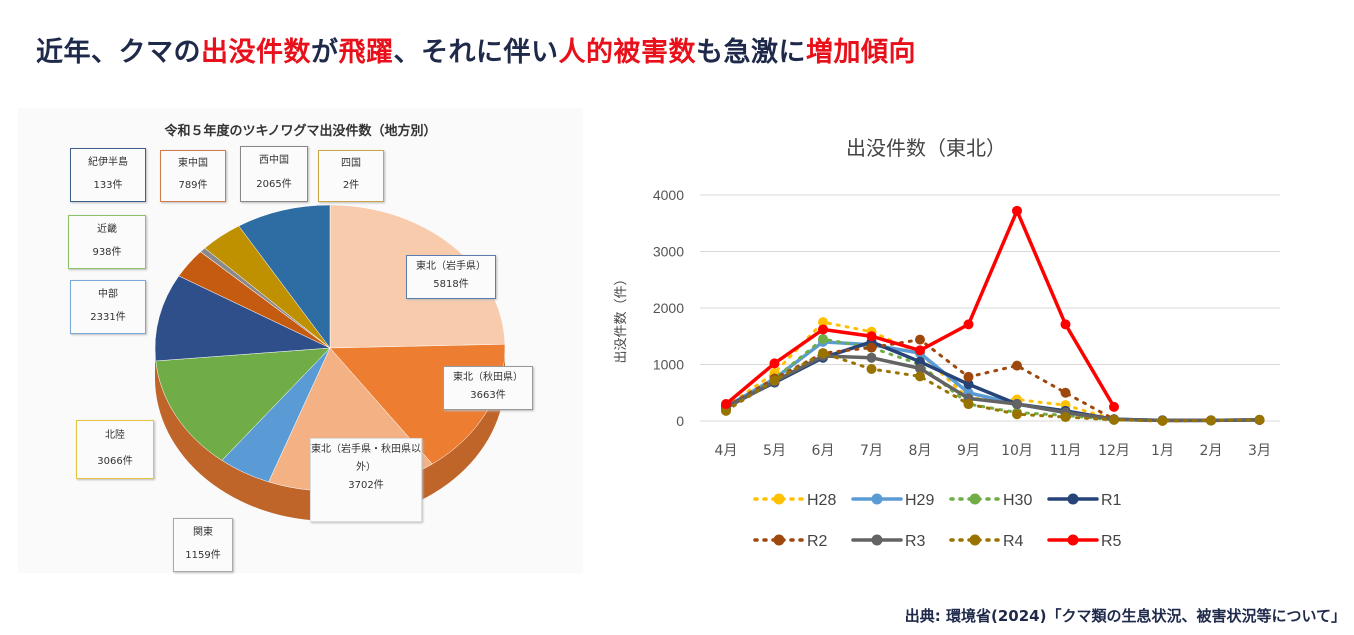 The height and width of the screenshot is (635, 1354). Describe the element at coordinates (774, 451) in the screenshot. I see `x-tick-label: 5月` at that location.